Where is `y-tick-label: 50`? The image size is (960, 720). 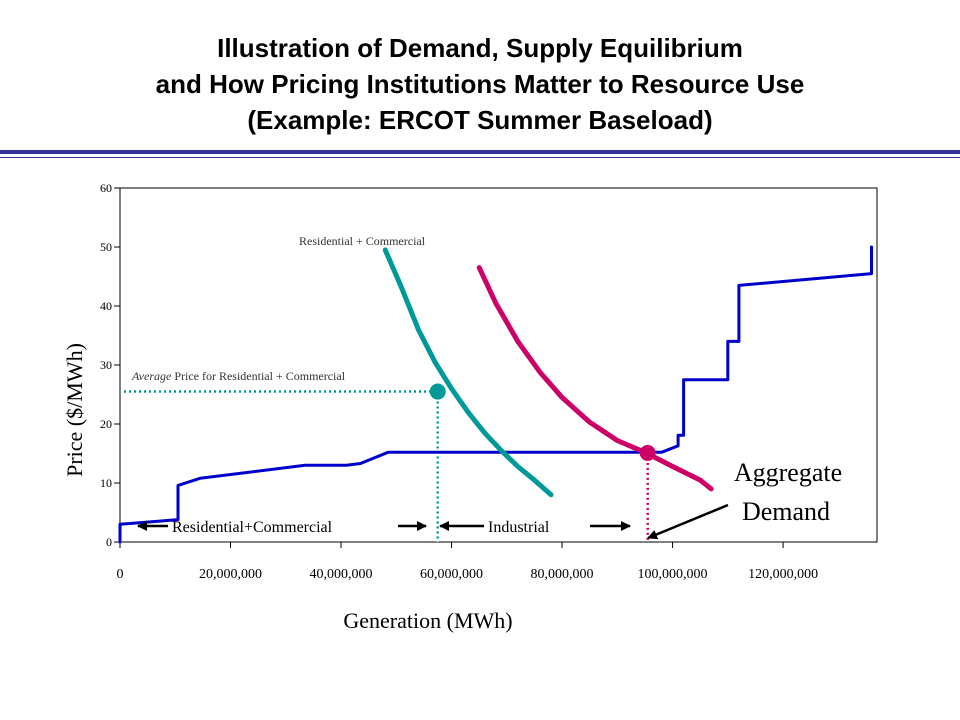 y-tick-label: 50 is located at coordinates (106, 247).